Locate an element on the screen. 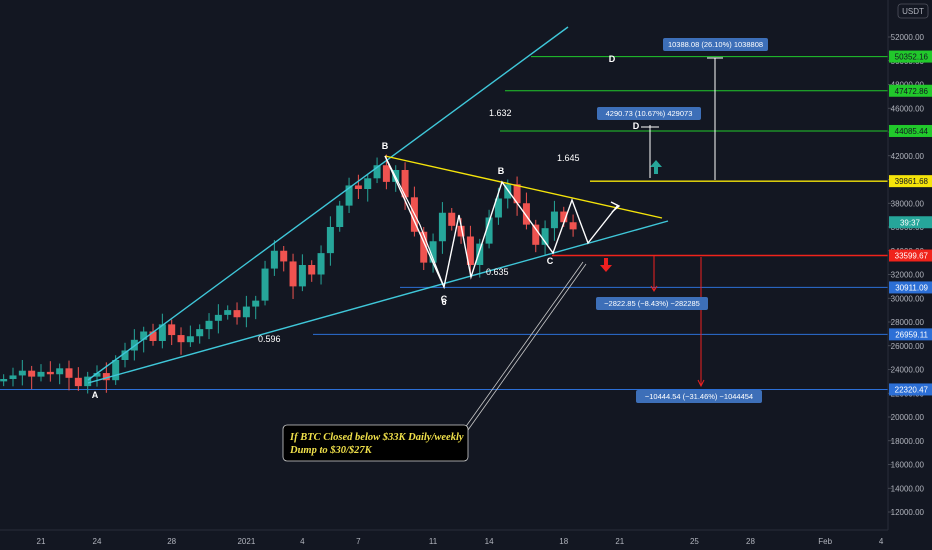  measure-box: −10444.54 (−31.46%) −1044454 is located at coordinates (699, 396).